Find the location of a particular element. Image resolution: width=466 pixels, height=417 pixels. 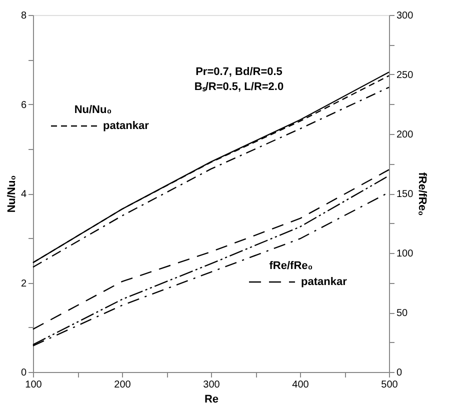

annotation: Pr=0.7, Bd/R=0.5 is located at coordinates (239, 72).